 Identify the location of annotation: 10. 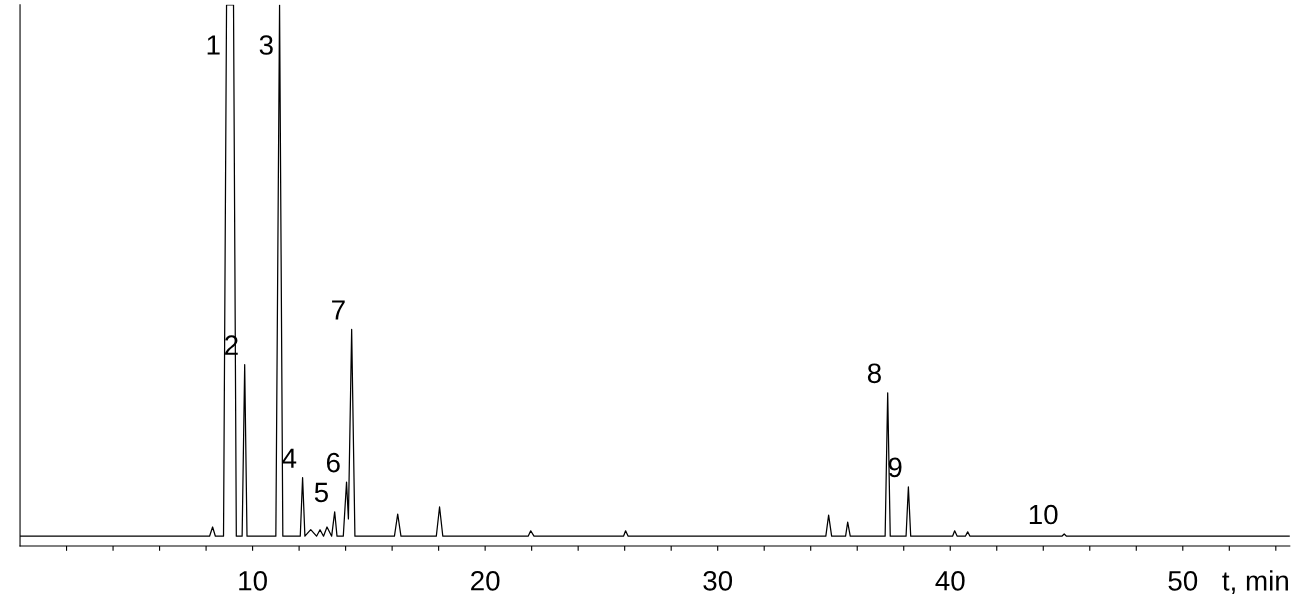
(1043, 514).